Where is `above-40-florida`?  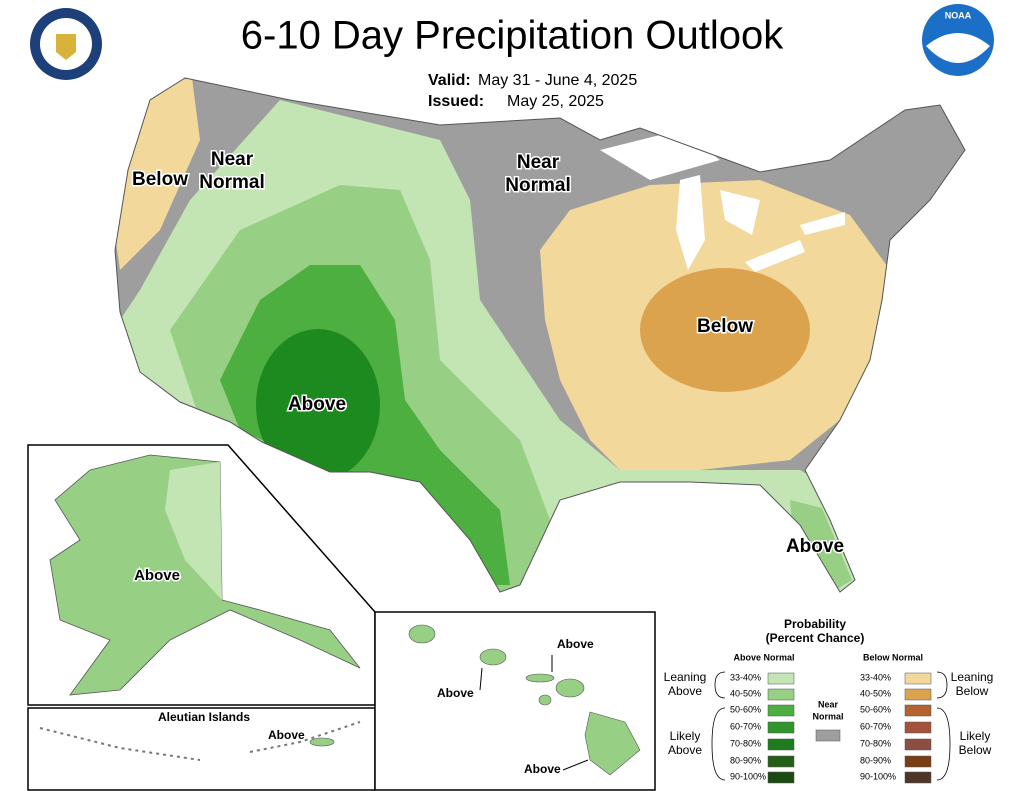
above-40-florida is located at coordinates (821, 546).